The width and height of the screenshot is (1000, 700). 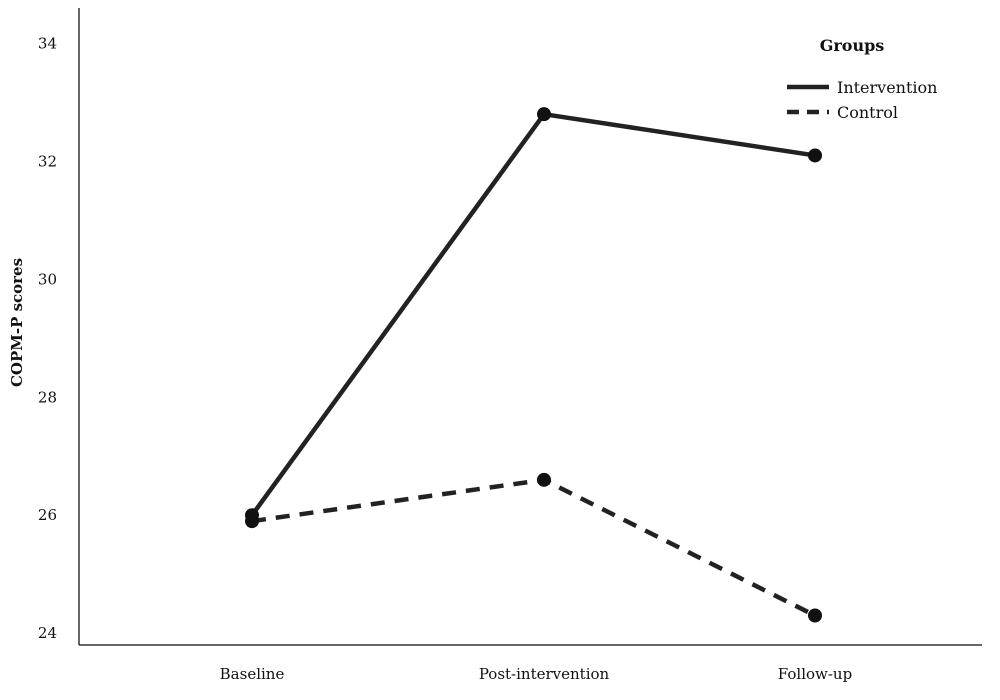 I want to click on legend: Groups Intervention Control, so click(x=862, y=79).